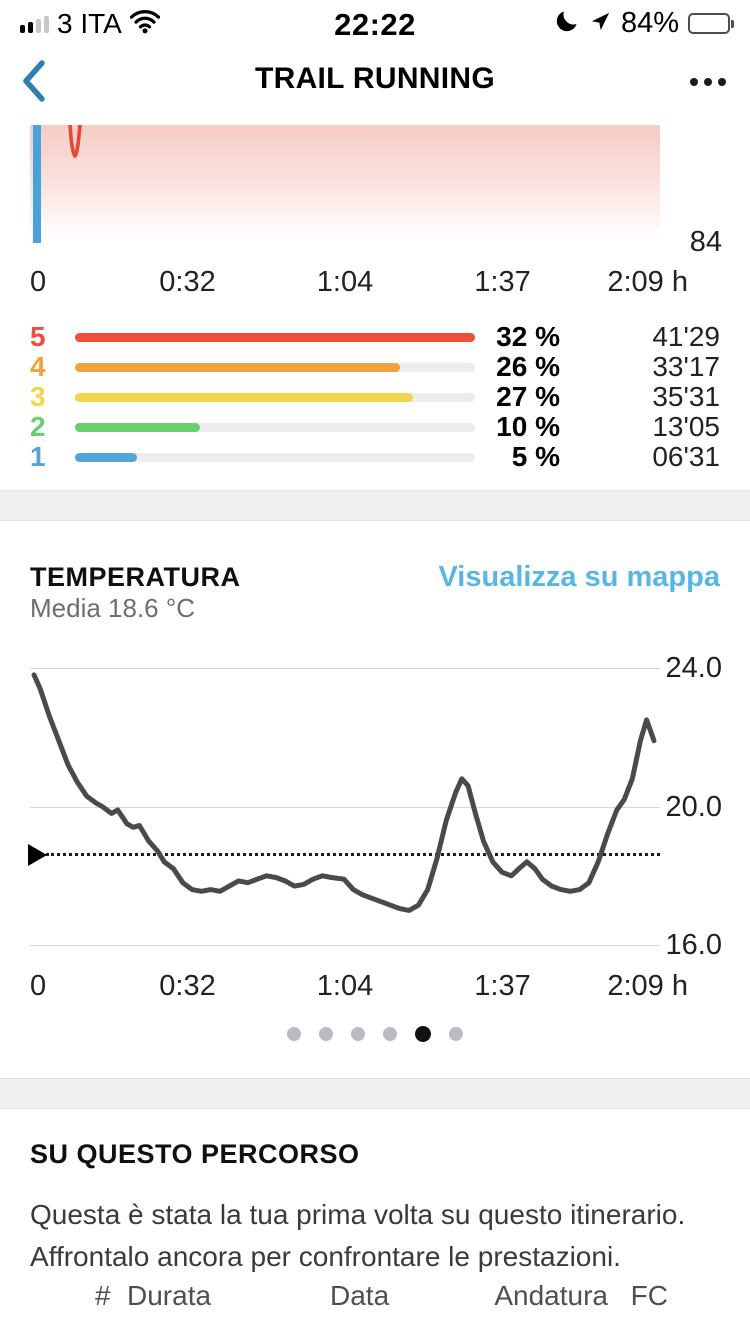 The image size is (750, 1334). I want to click on back-button, so click(36, 82).